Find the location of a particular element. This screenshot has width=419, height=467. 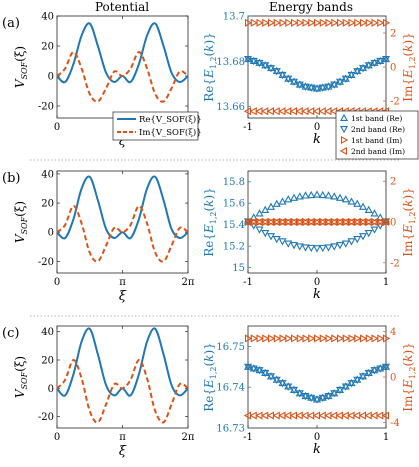

legend-box is located at coordinates (377, 135).